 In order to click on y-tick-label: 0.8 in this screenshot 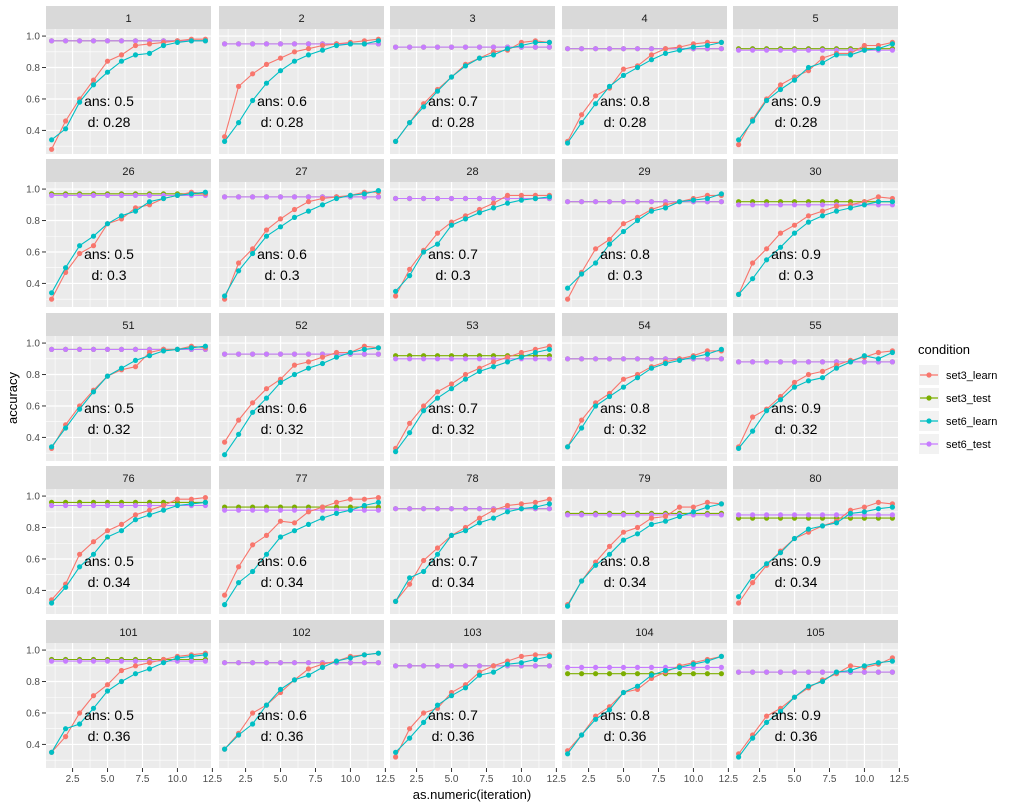, I will do `click(33, 221)`.